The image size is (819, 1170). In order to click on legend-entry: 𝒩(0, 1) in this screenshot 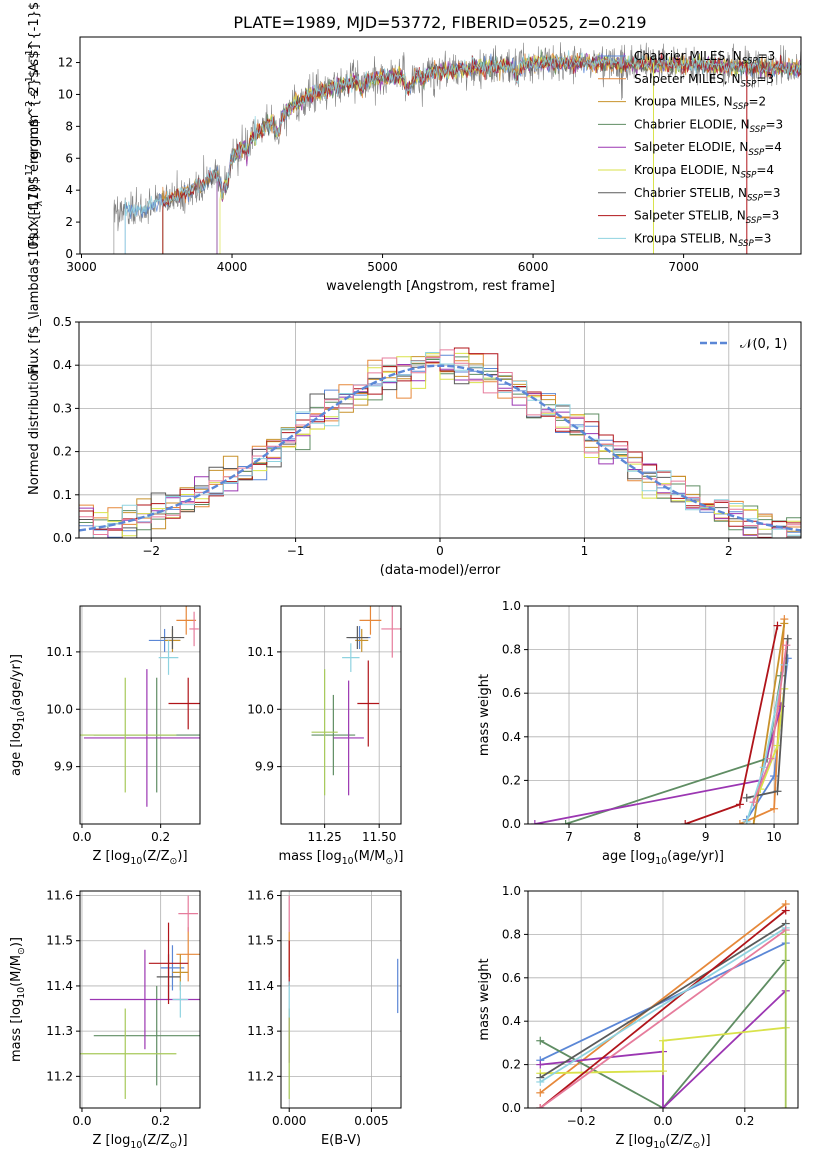, I will do `click(763, 344)`.